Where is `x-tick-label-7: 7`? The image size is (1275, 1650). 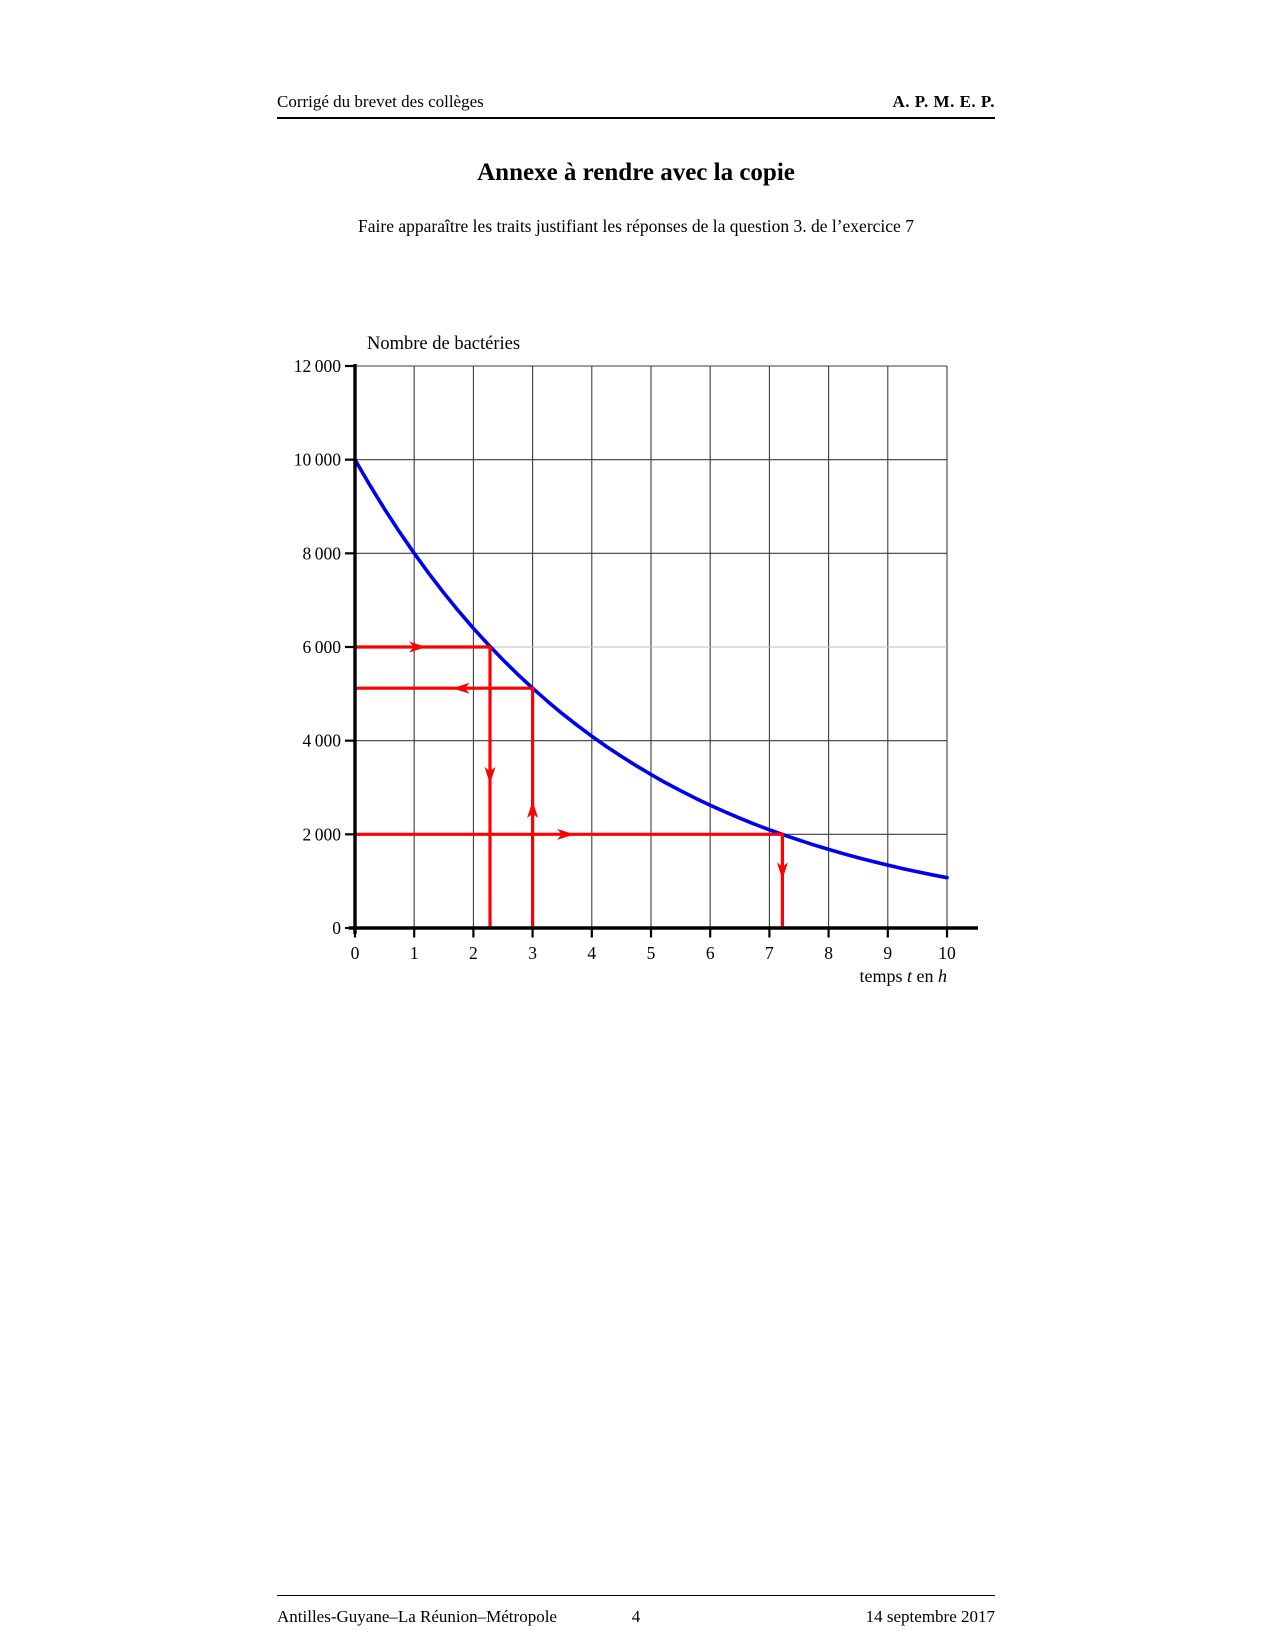 x-tick-label-7: 7 is located at coordinates (769, 953).